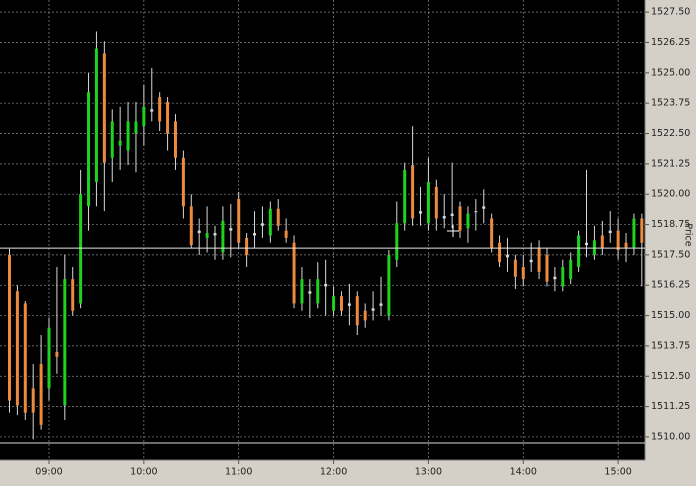 The height and width of the screenshot is (486, 696). Describe the element at coordinates (428, 472) in the screenshot. I see `x-tick-label: 13:00` at that location.